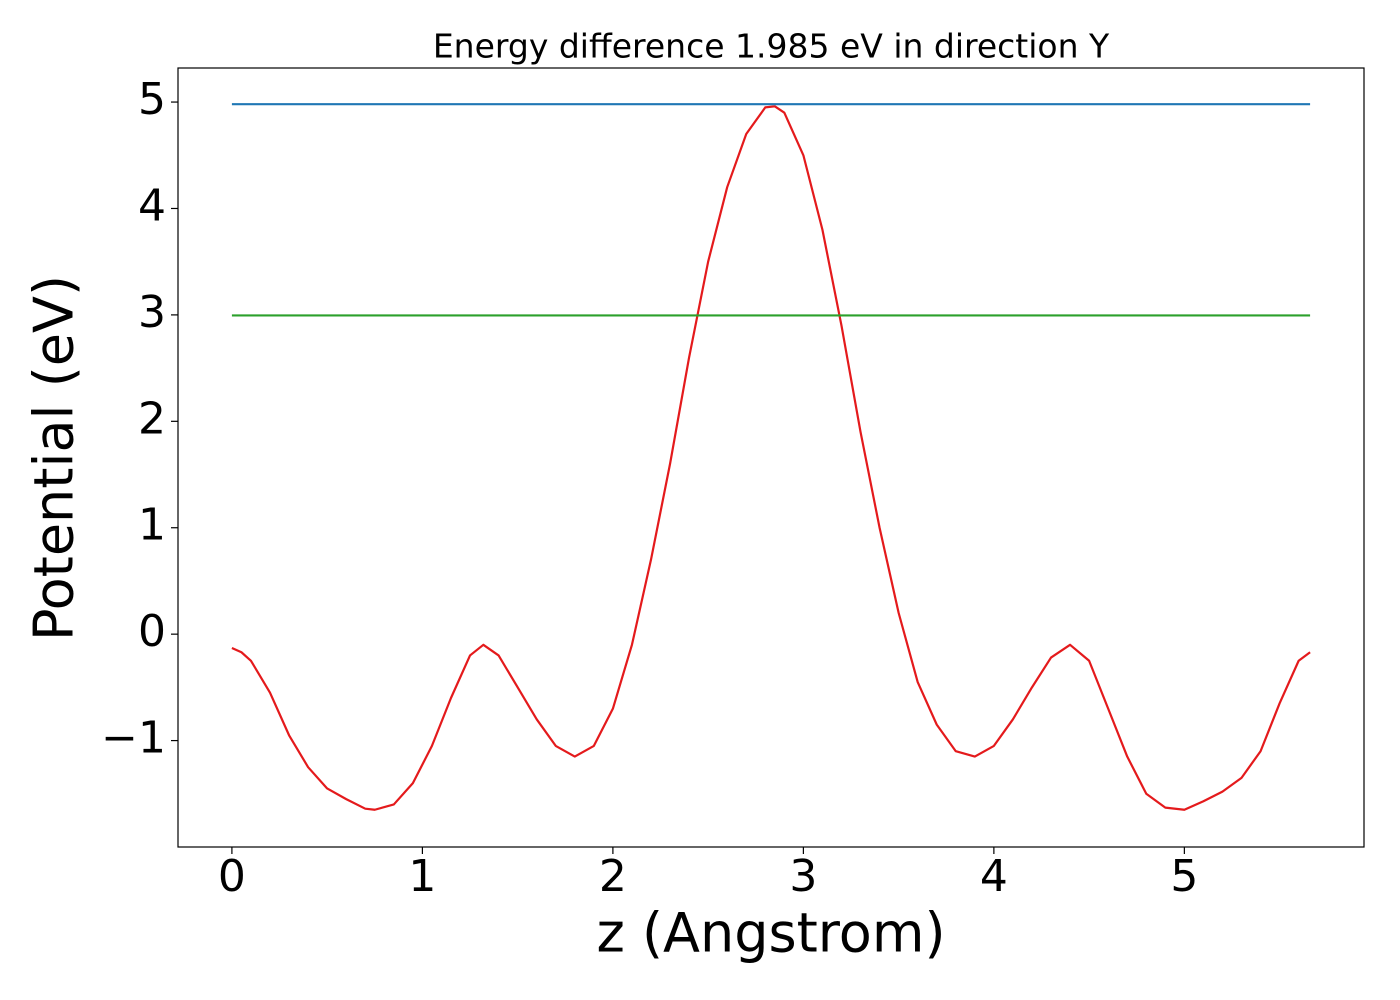 This screenshot has height=1000, width=1400. I want to click on y-tick-label: 4, so click(152, 205).